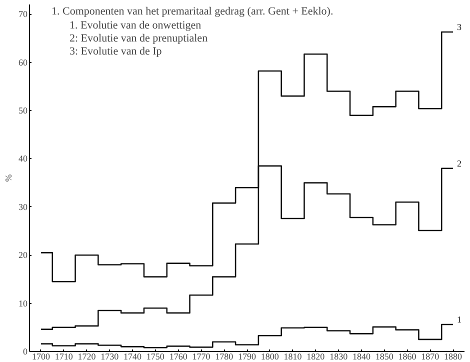 Image resolution: width=470 pixels, height=362 pixels. Describe the element at coordinates (247, 357) in the screenshot. I see `x-tick-label: 1790` at that location.